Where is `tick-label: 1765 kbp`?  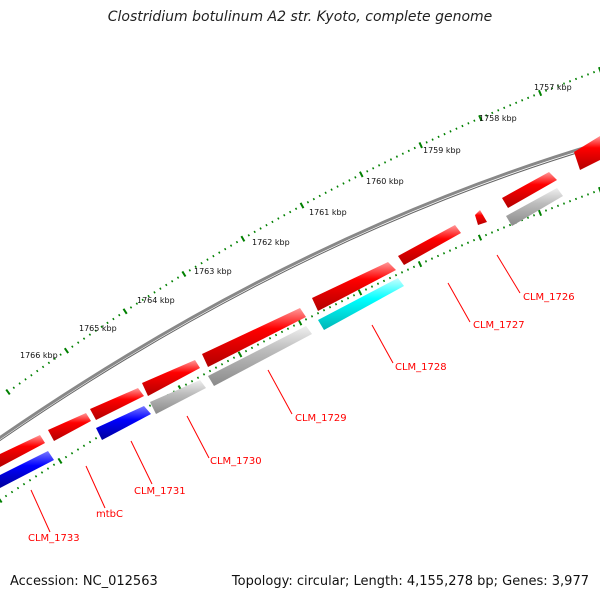
tick-label: 1765 kbp is located at coordinates (98, 328).